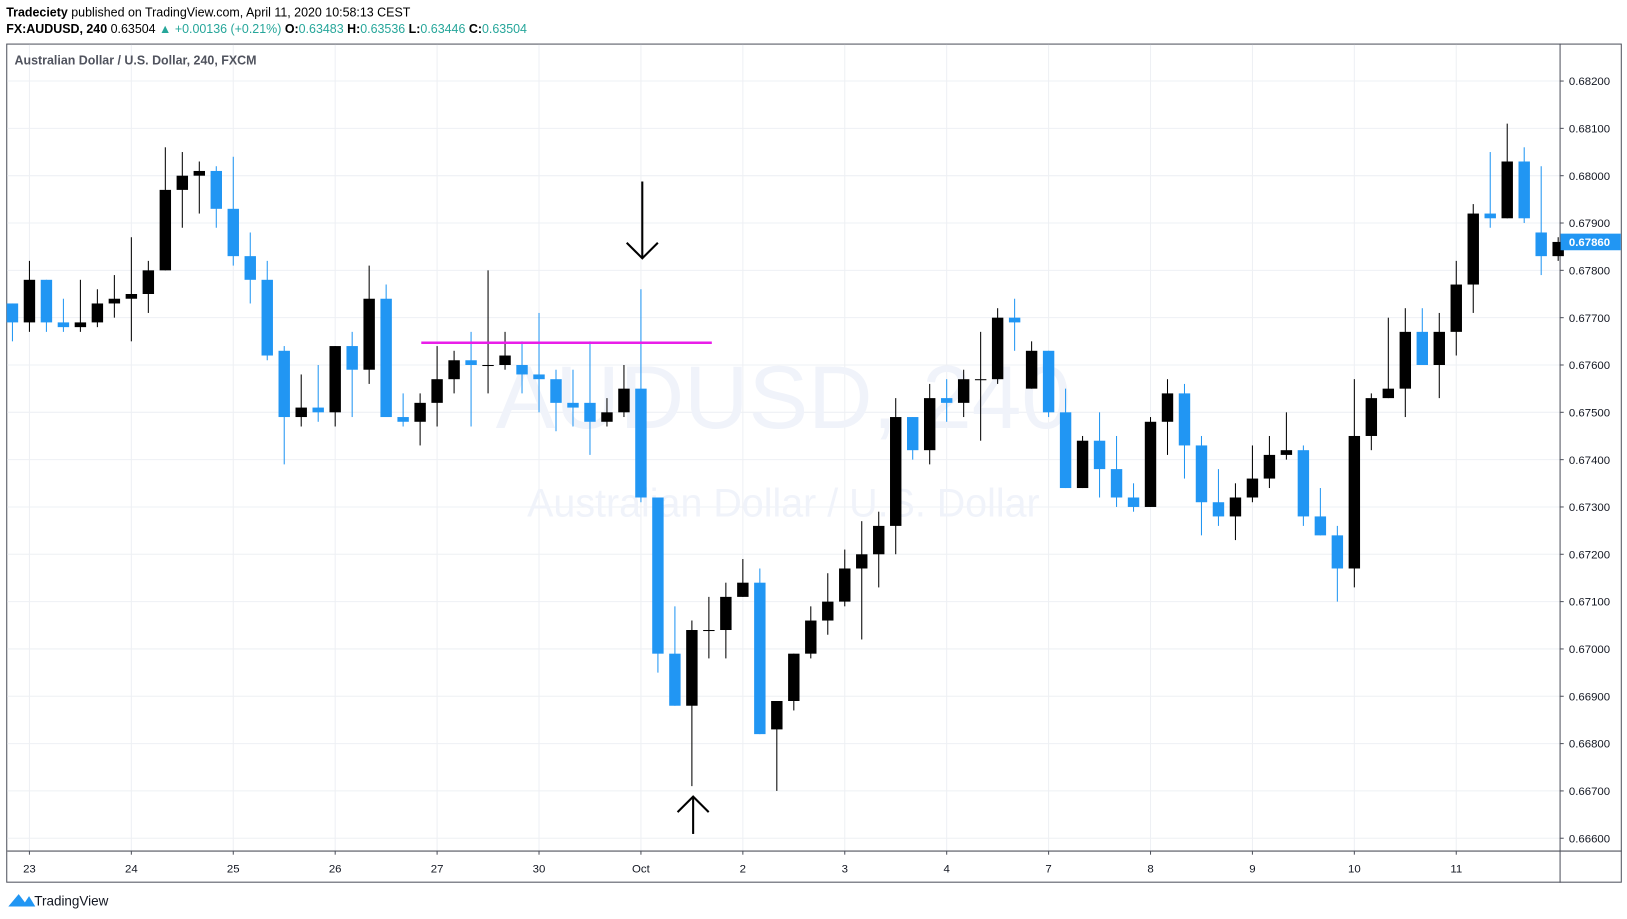 Image resolution: width=1627 pixels, height=919 pixels. Describe the element at coordinates (1456, 869) in the screenshot. I see `x-tick-label: 11` at that location.